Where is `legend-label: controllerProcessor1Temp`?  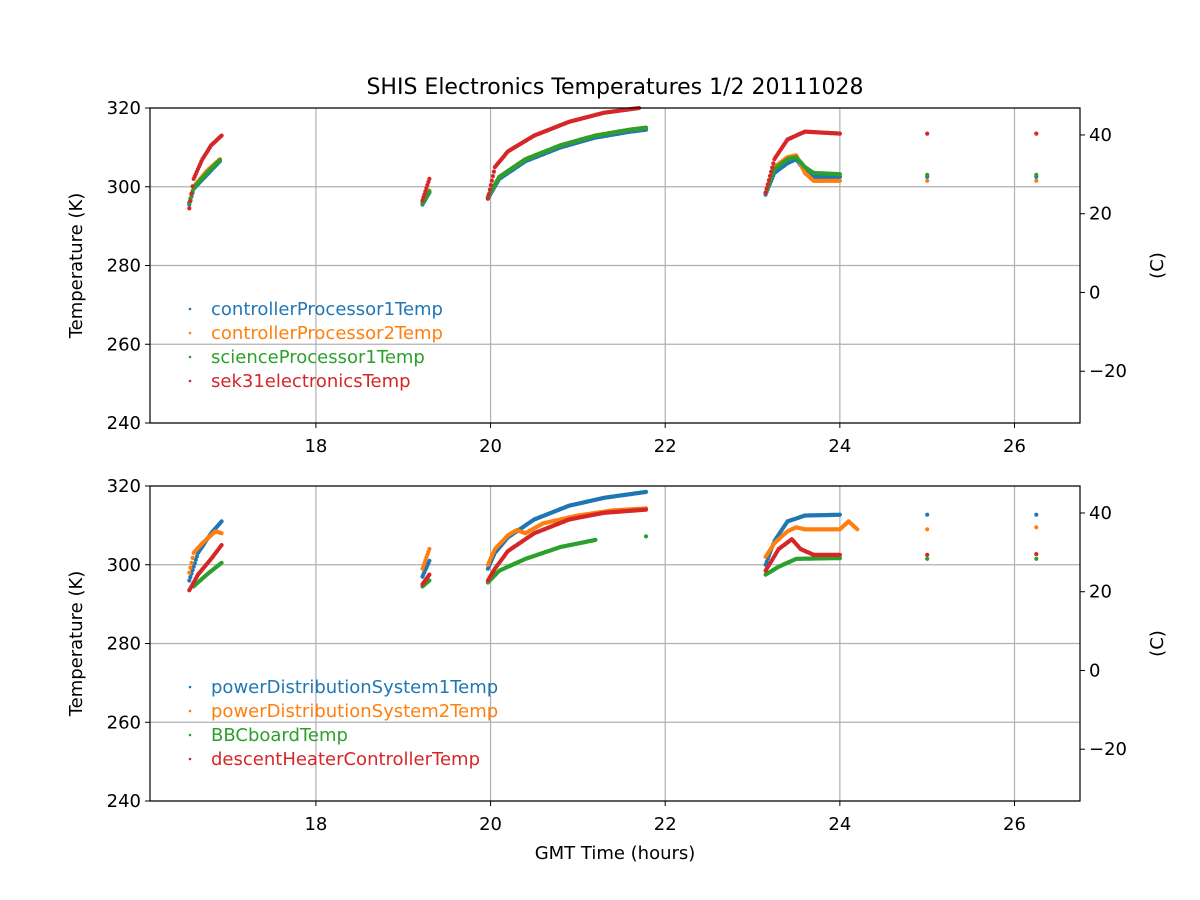 legend-label: controllerProcessor1Temp is located at coordinates (327, 309).